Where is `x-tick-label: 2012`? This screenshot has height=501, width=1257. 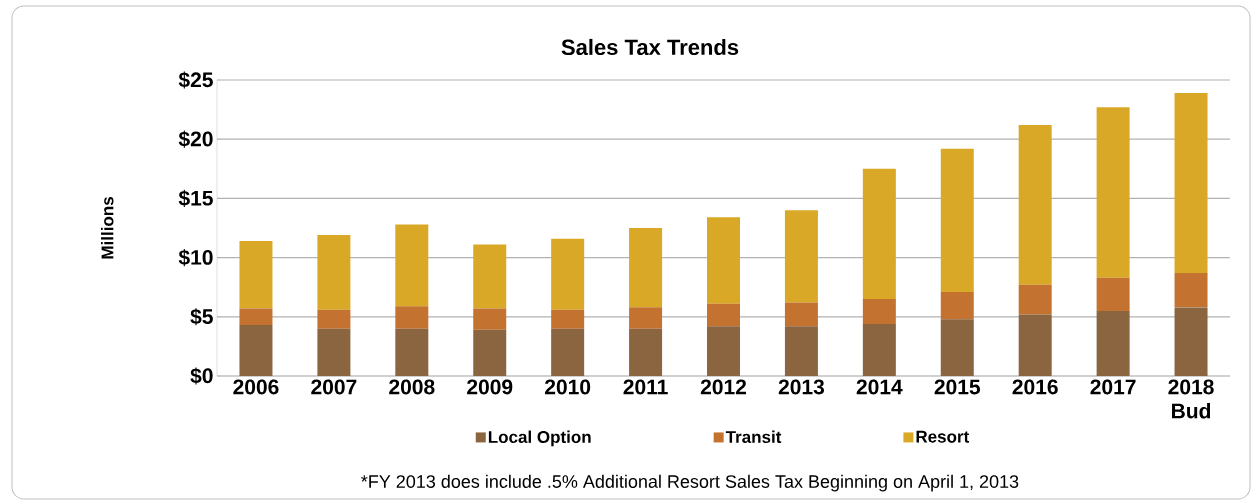
x-tick-label: 2012 is located at coordinates (723, 387).